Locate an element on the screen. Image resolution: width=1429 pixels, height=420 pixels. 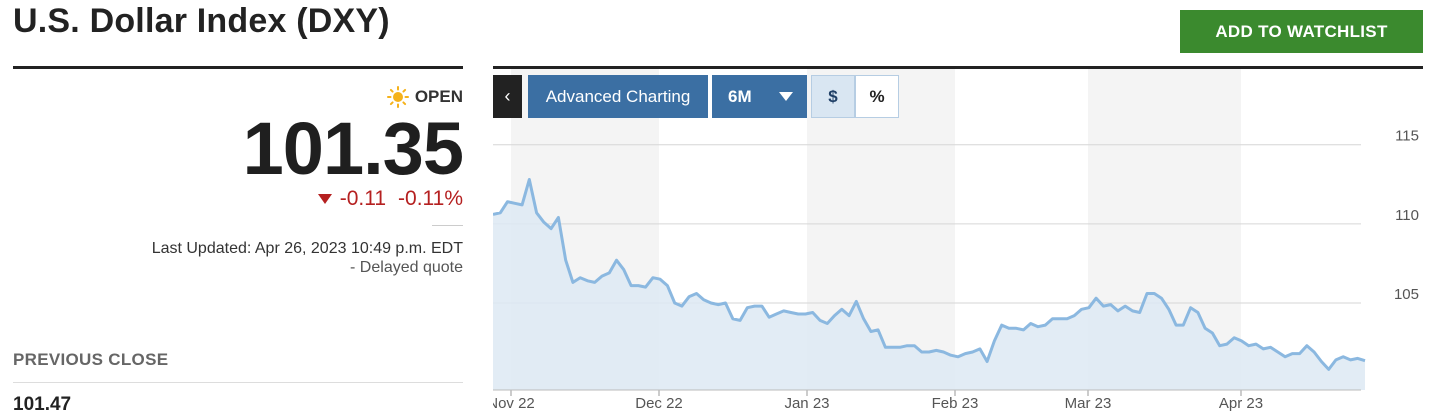
chevron-left-icon: ‹ is located at coordinates (507, 96).